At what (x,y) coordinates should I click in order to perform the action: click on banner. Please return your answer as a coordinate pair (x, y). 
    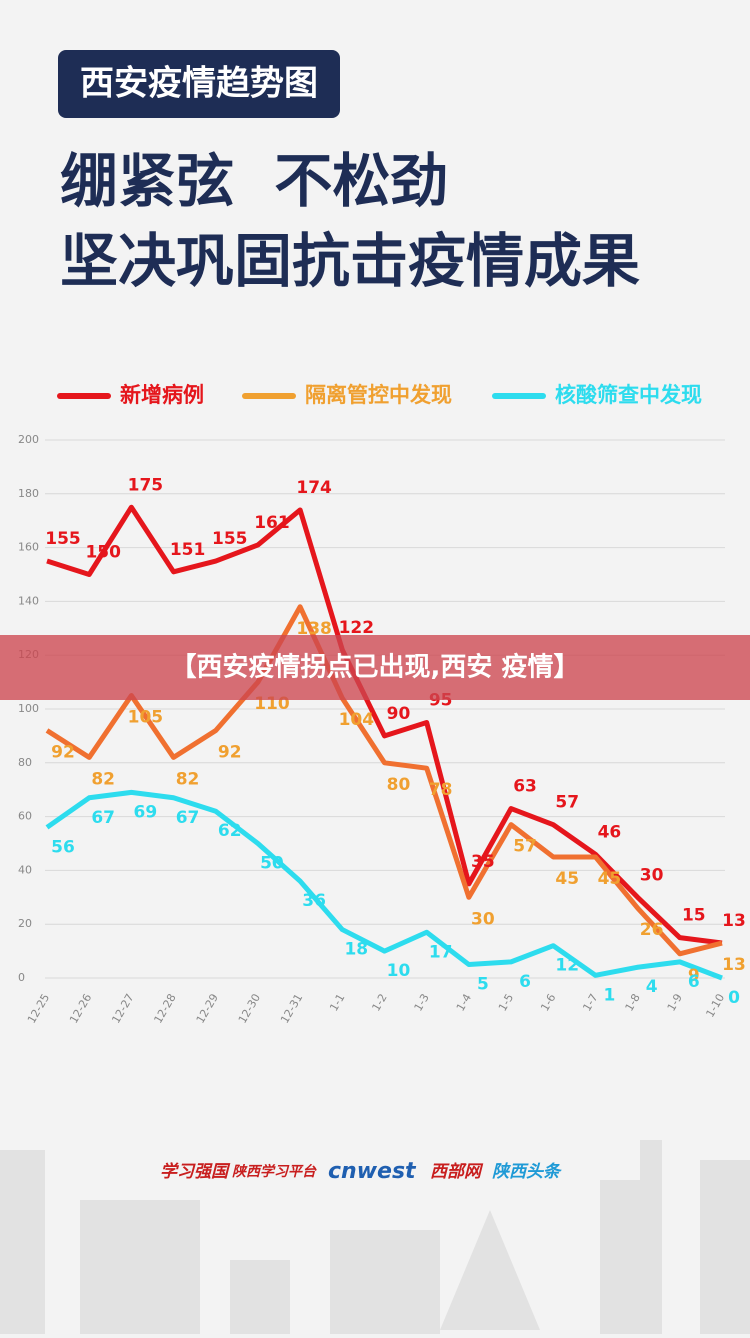
    Looking at the image, I should click on (375, 667).